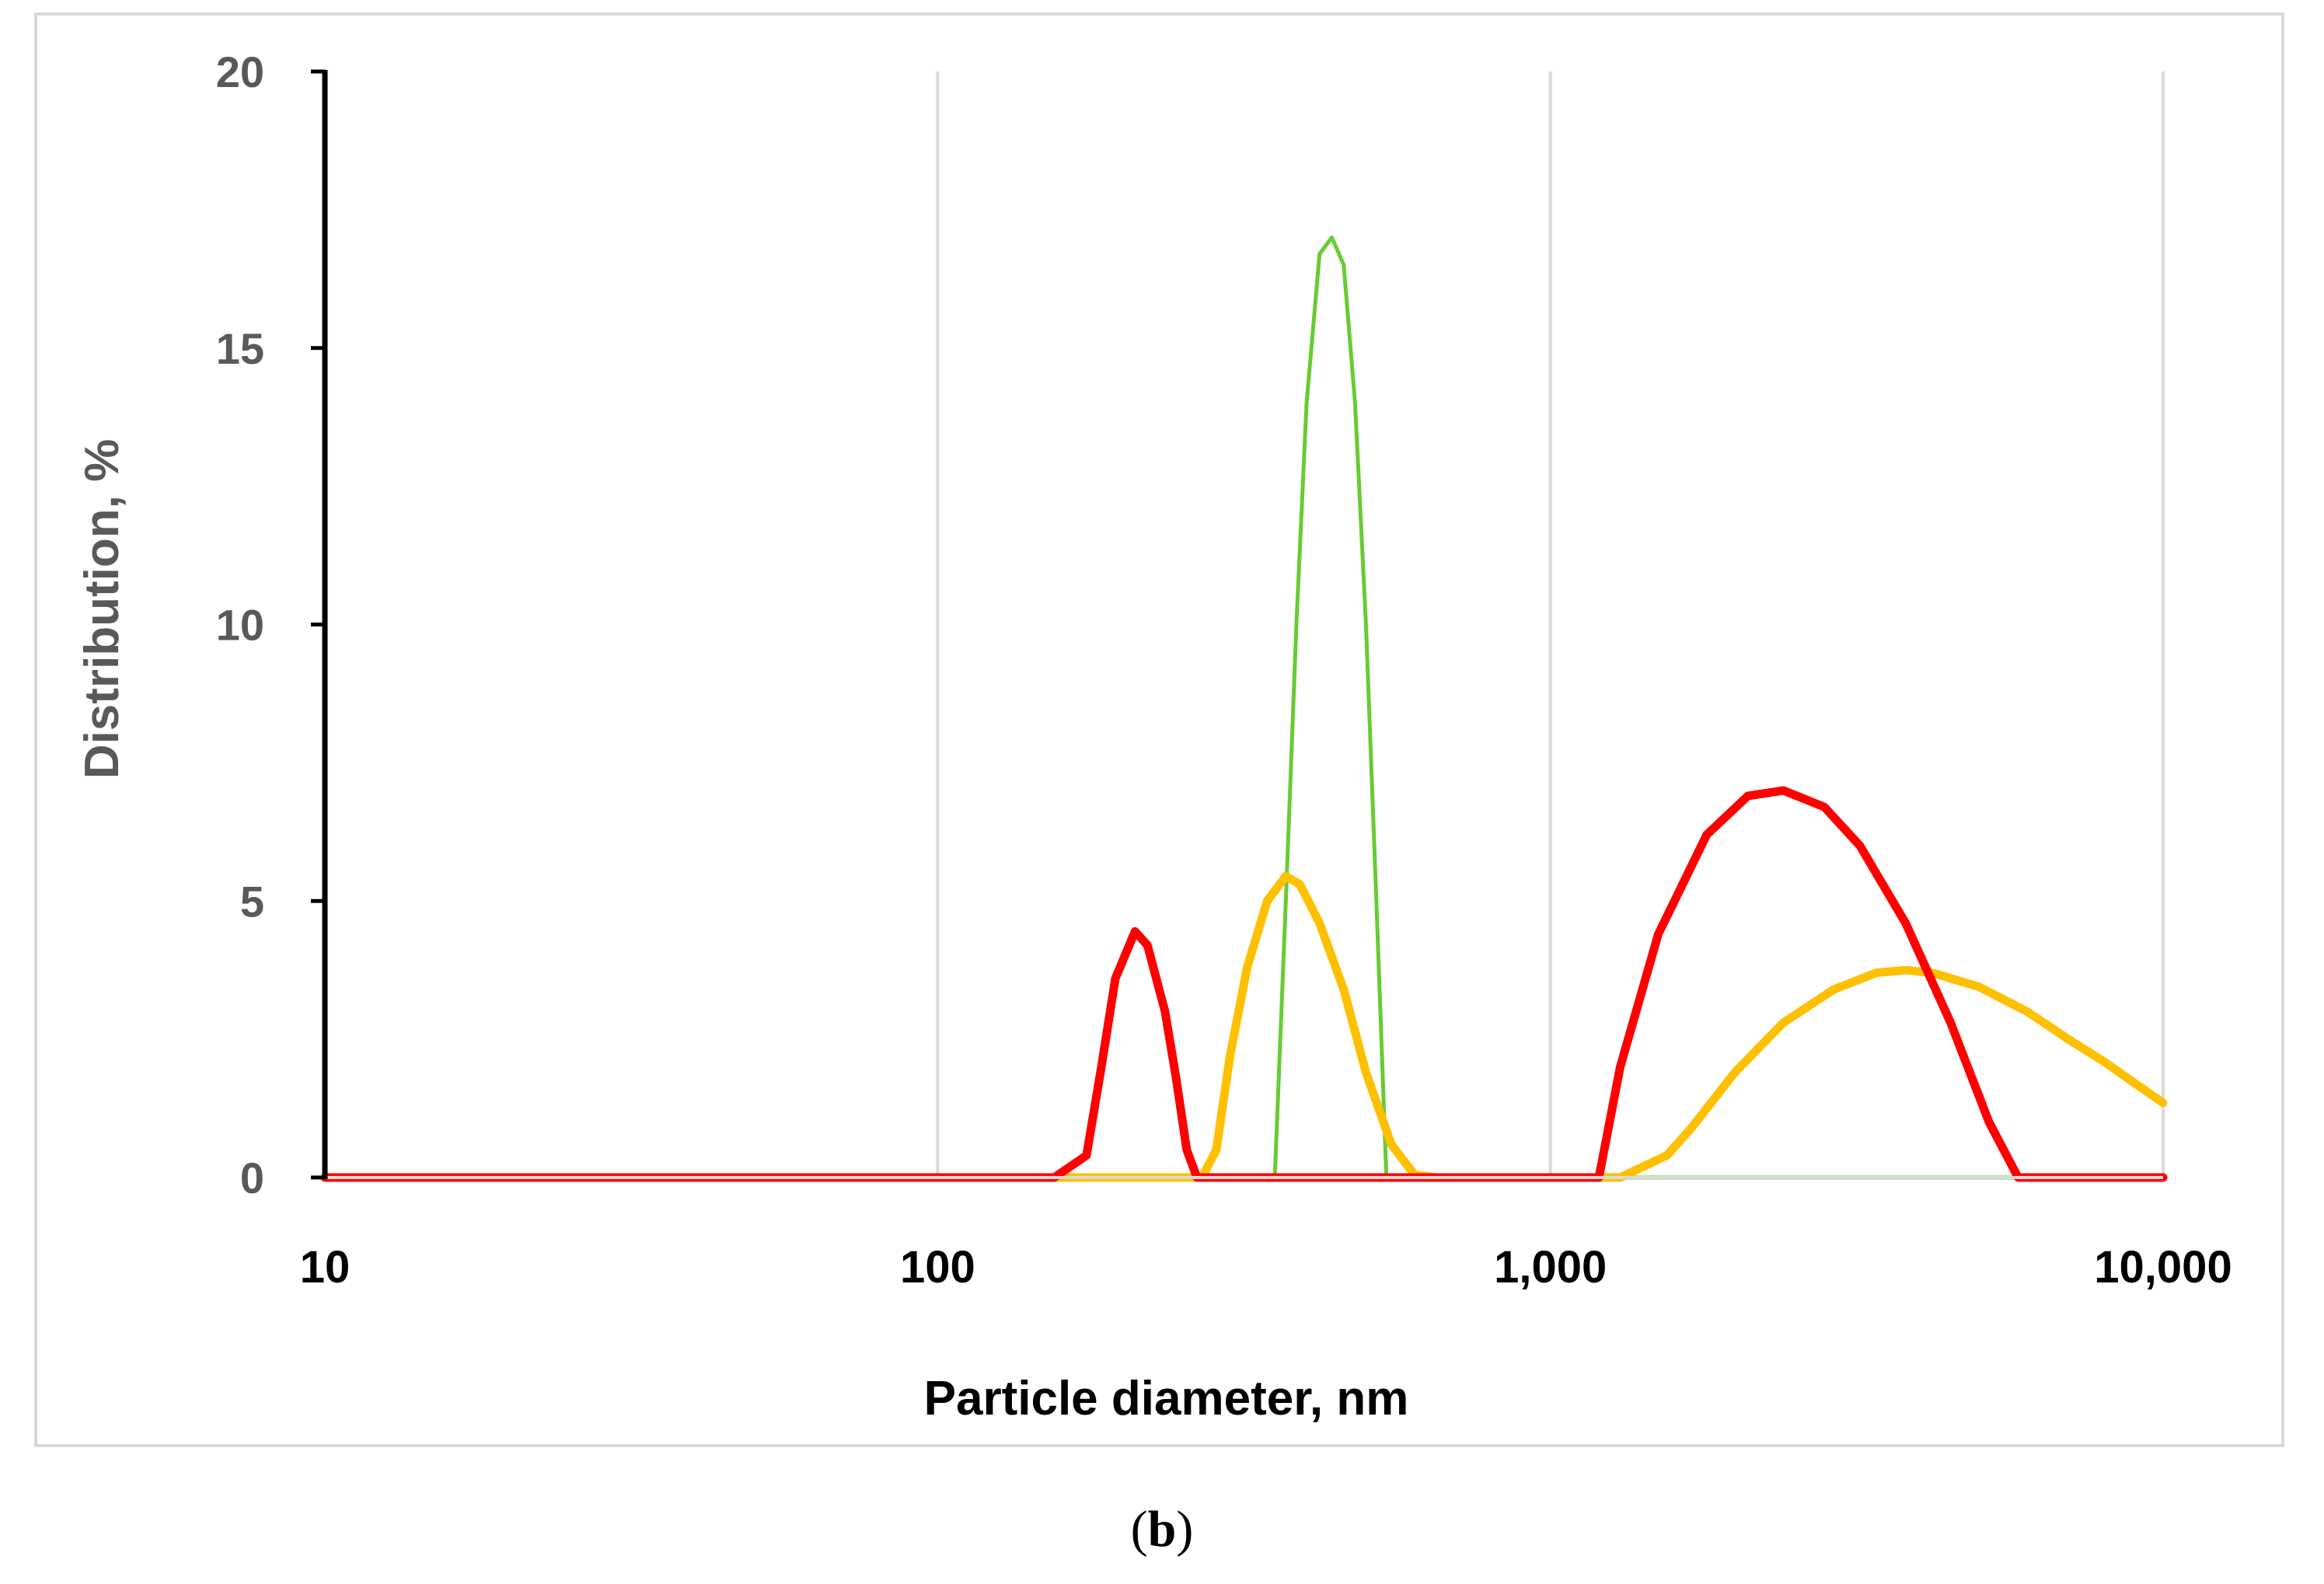  Describe the element at coordinates (1550, 1267) in the screenshot. I see `x-tick-label: 1,000` at that location.